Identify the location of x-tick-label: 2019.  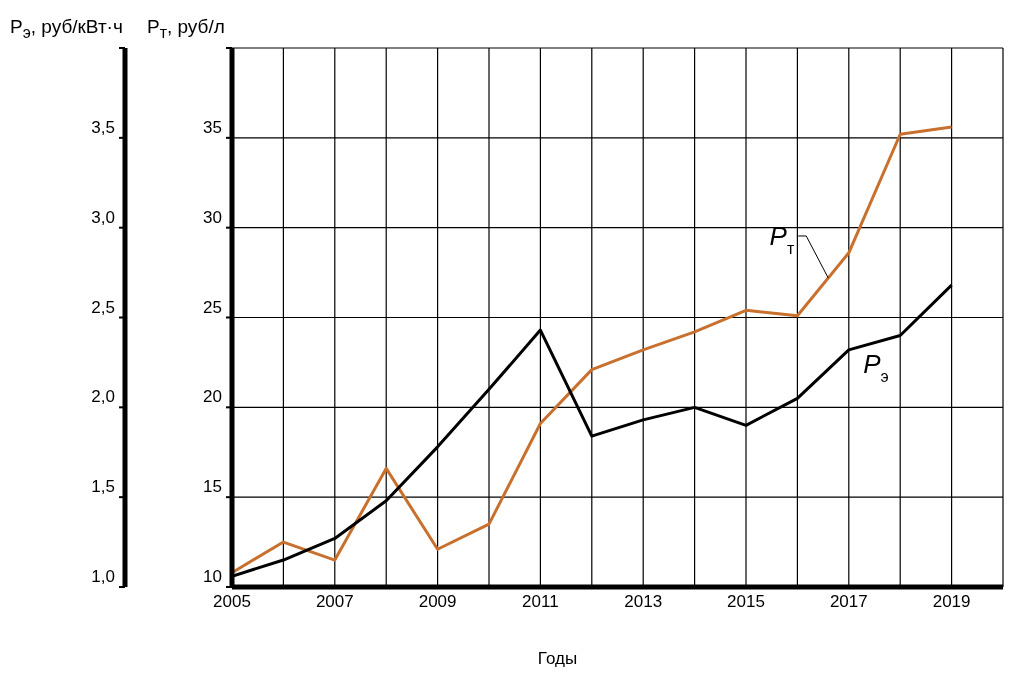
(951, 602).